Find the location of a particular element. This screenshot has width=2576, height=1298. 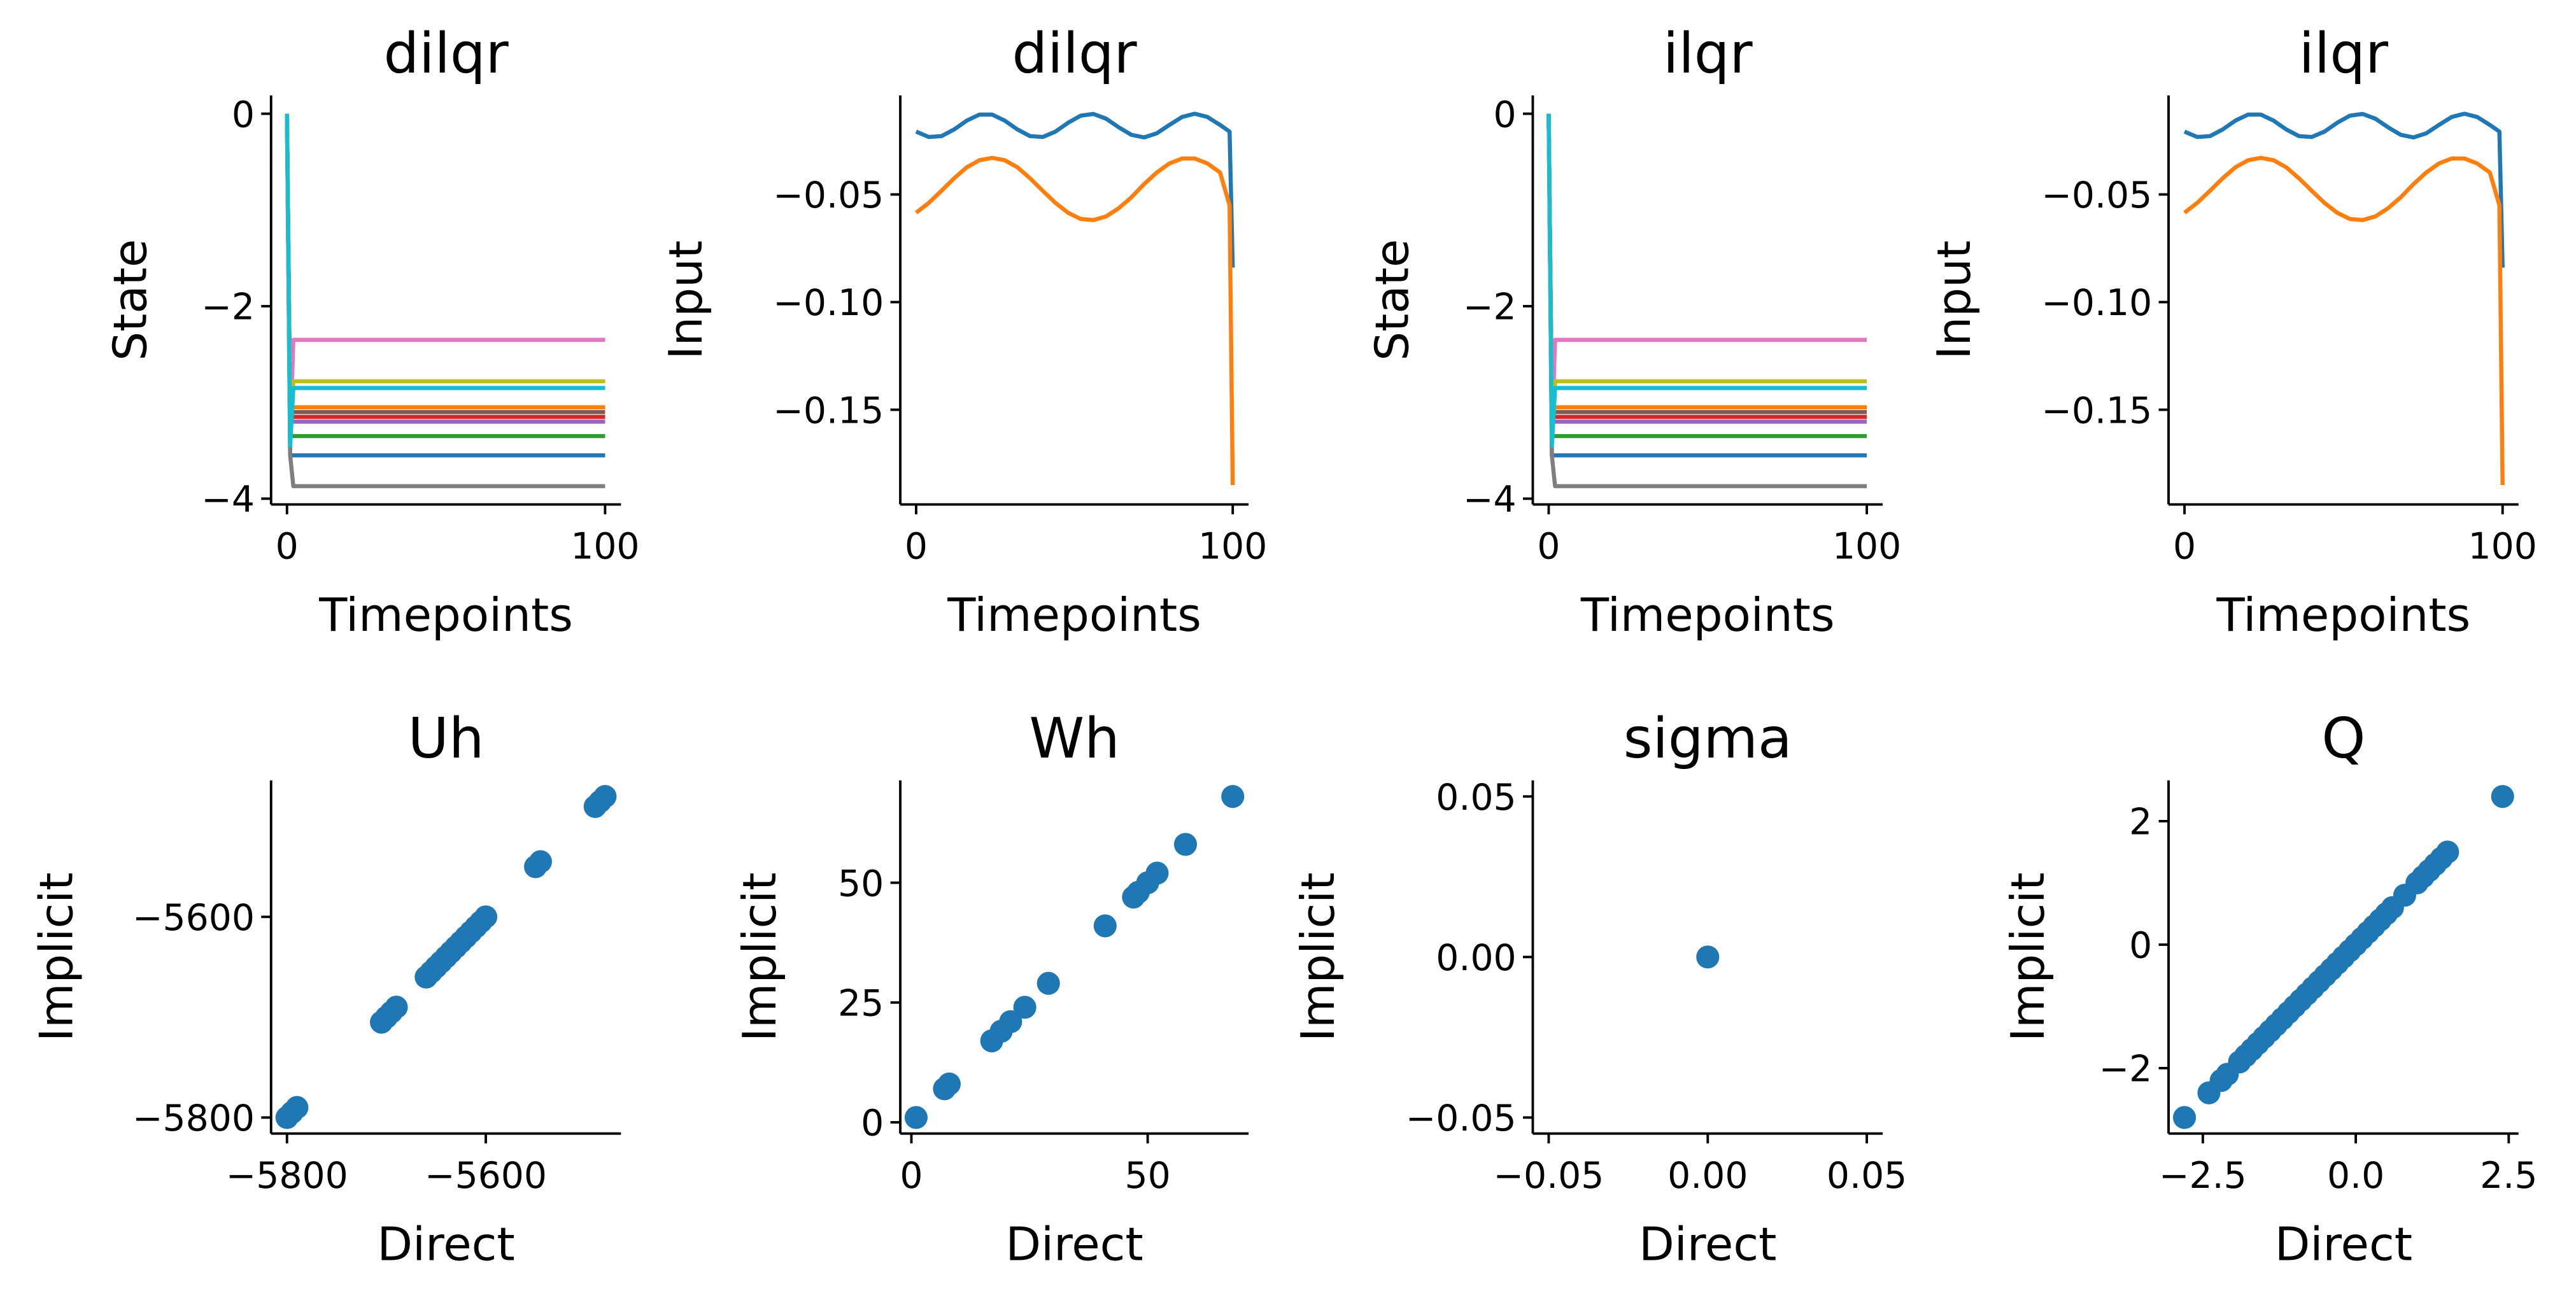

y-tick-label: 0.05 is located at coordinates (1476, 798).